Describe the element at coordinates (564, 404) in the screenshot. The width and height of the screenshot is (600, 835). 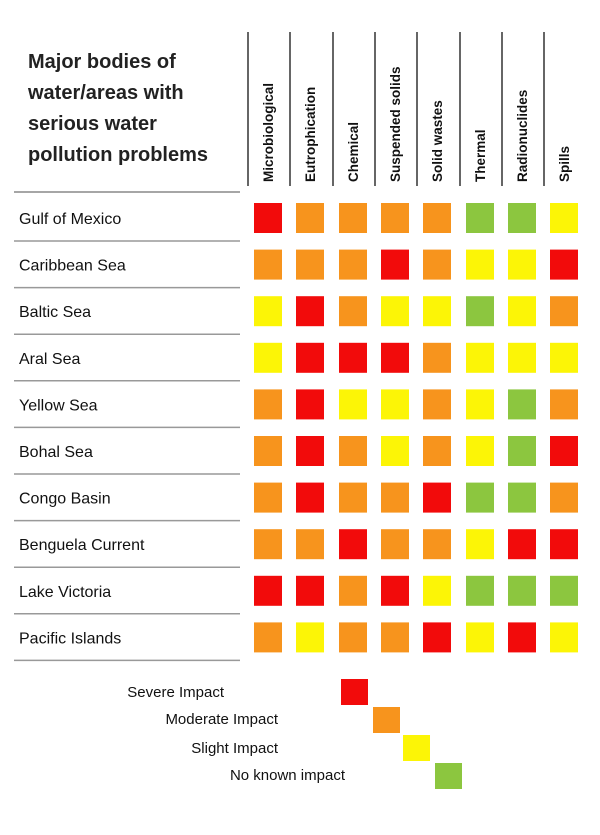
I see `heatmap-cell-yellow-sea-spills` at that location.